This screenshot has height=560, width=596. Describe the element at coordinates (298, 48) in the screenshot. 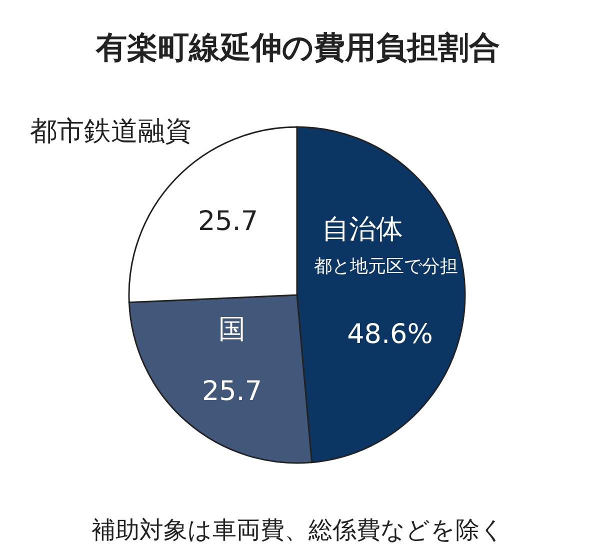

I see `title: 有楽町線延伸の費用負担割合` at that location.